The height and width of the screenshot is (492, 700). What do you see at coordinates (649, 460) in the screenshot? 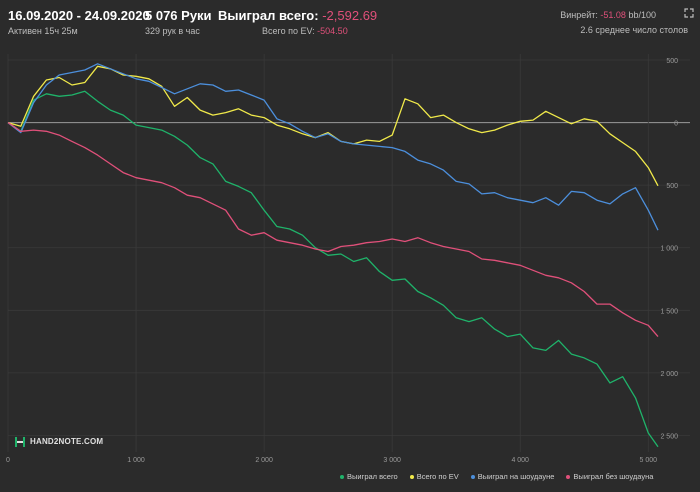
I see `x-tick-label: 5 000` at bounding box center [649, 460].